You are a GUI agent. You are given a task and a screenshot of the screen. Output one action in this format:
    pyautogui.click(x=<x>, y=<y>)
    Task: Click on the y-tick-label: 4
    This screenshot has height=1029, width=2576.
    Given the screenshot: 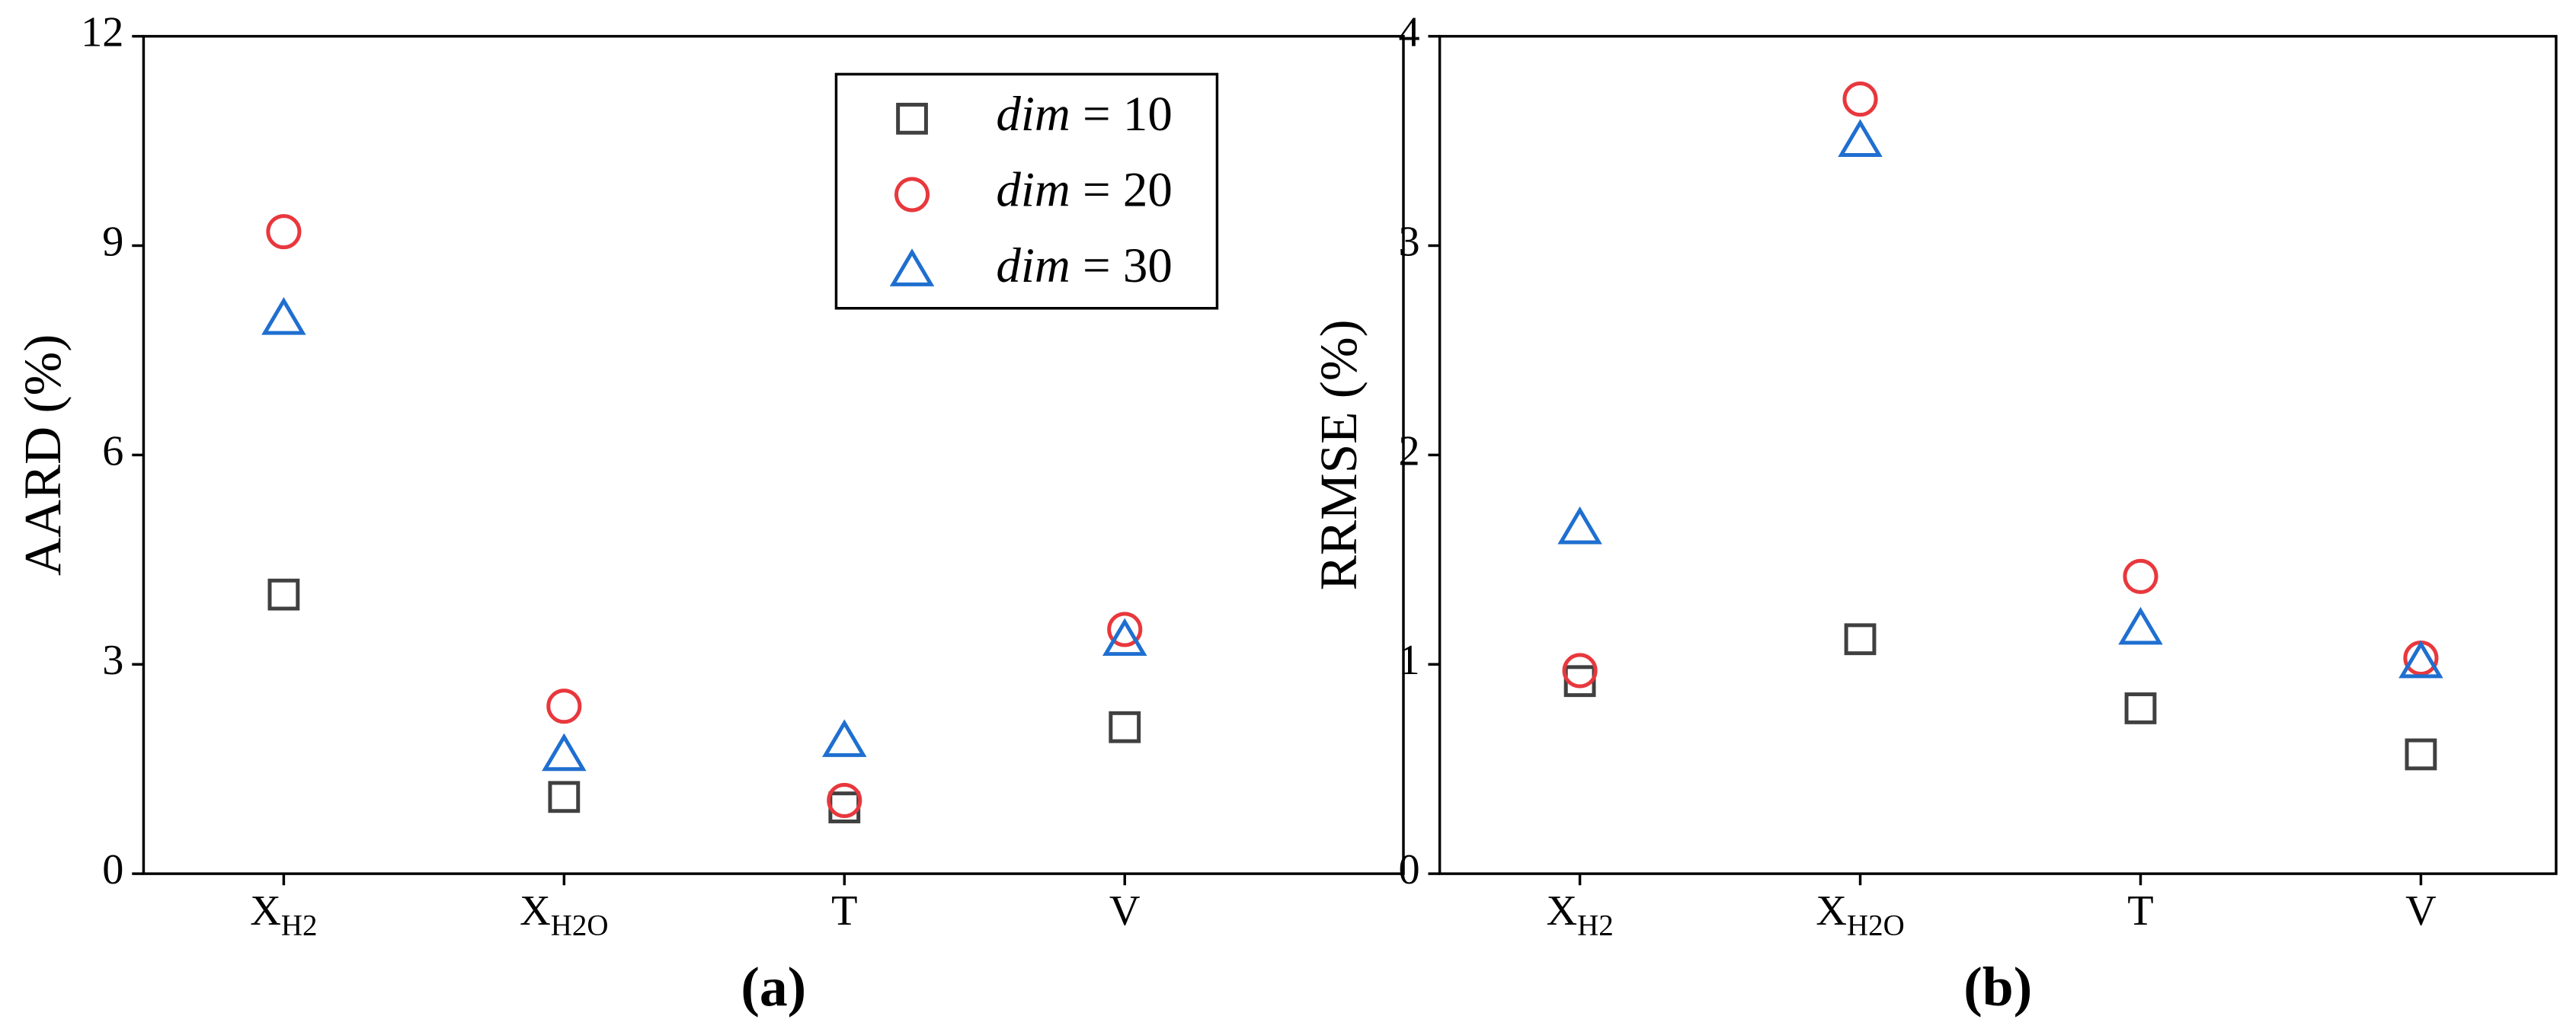 What is the action you would take?
    pyautogui.click(x=1409, y=32)
    